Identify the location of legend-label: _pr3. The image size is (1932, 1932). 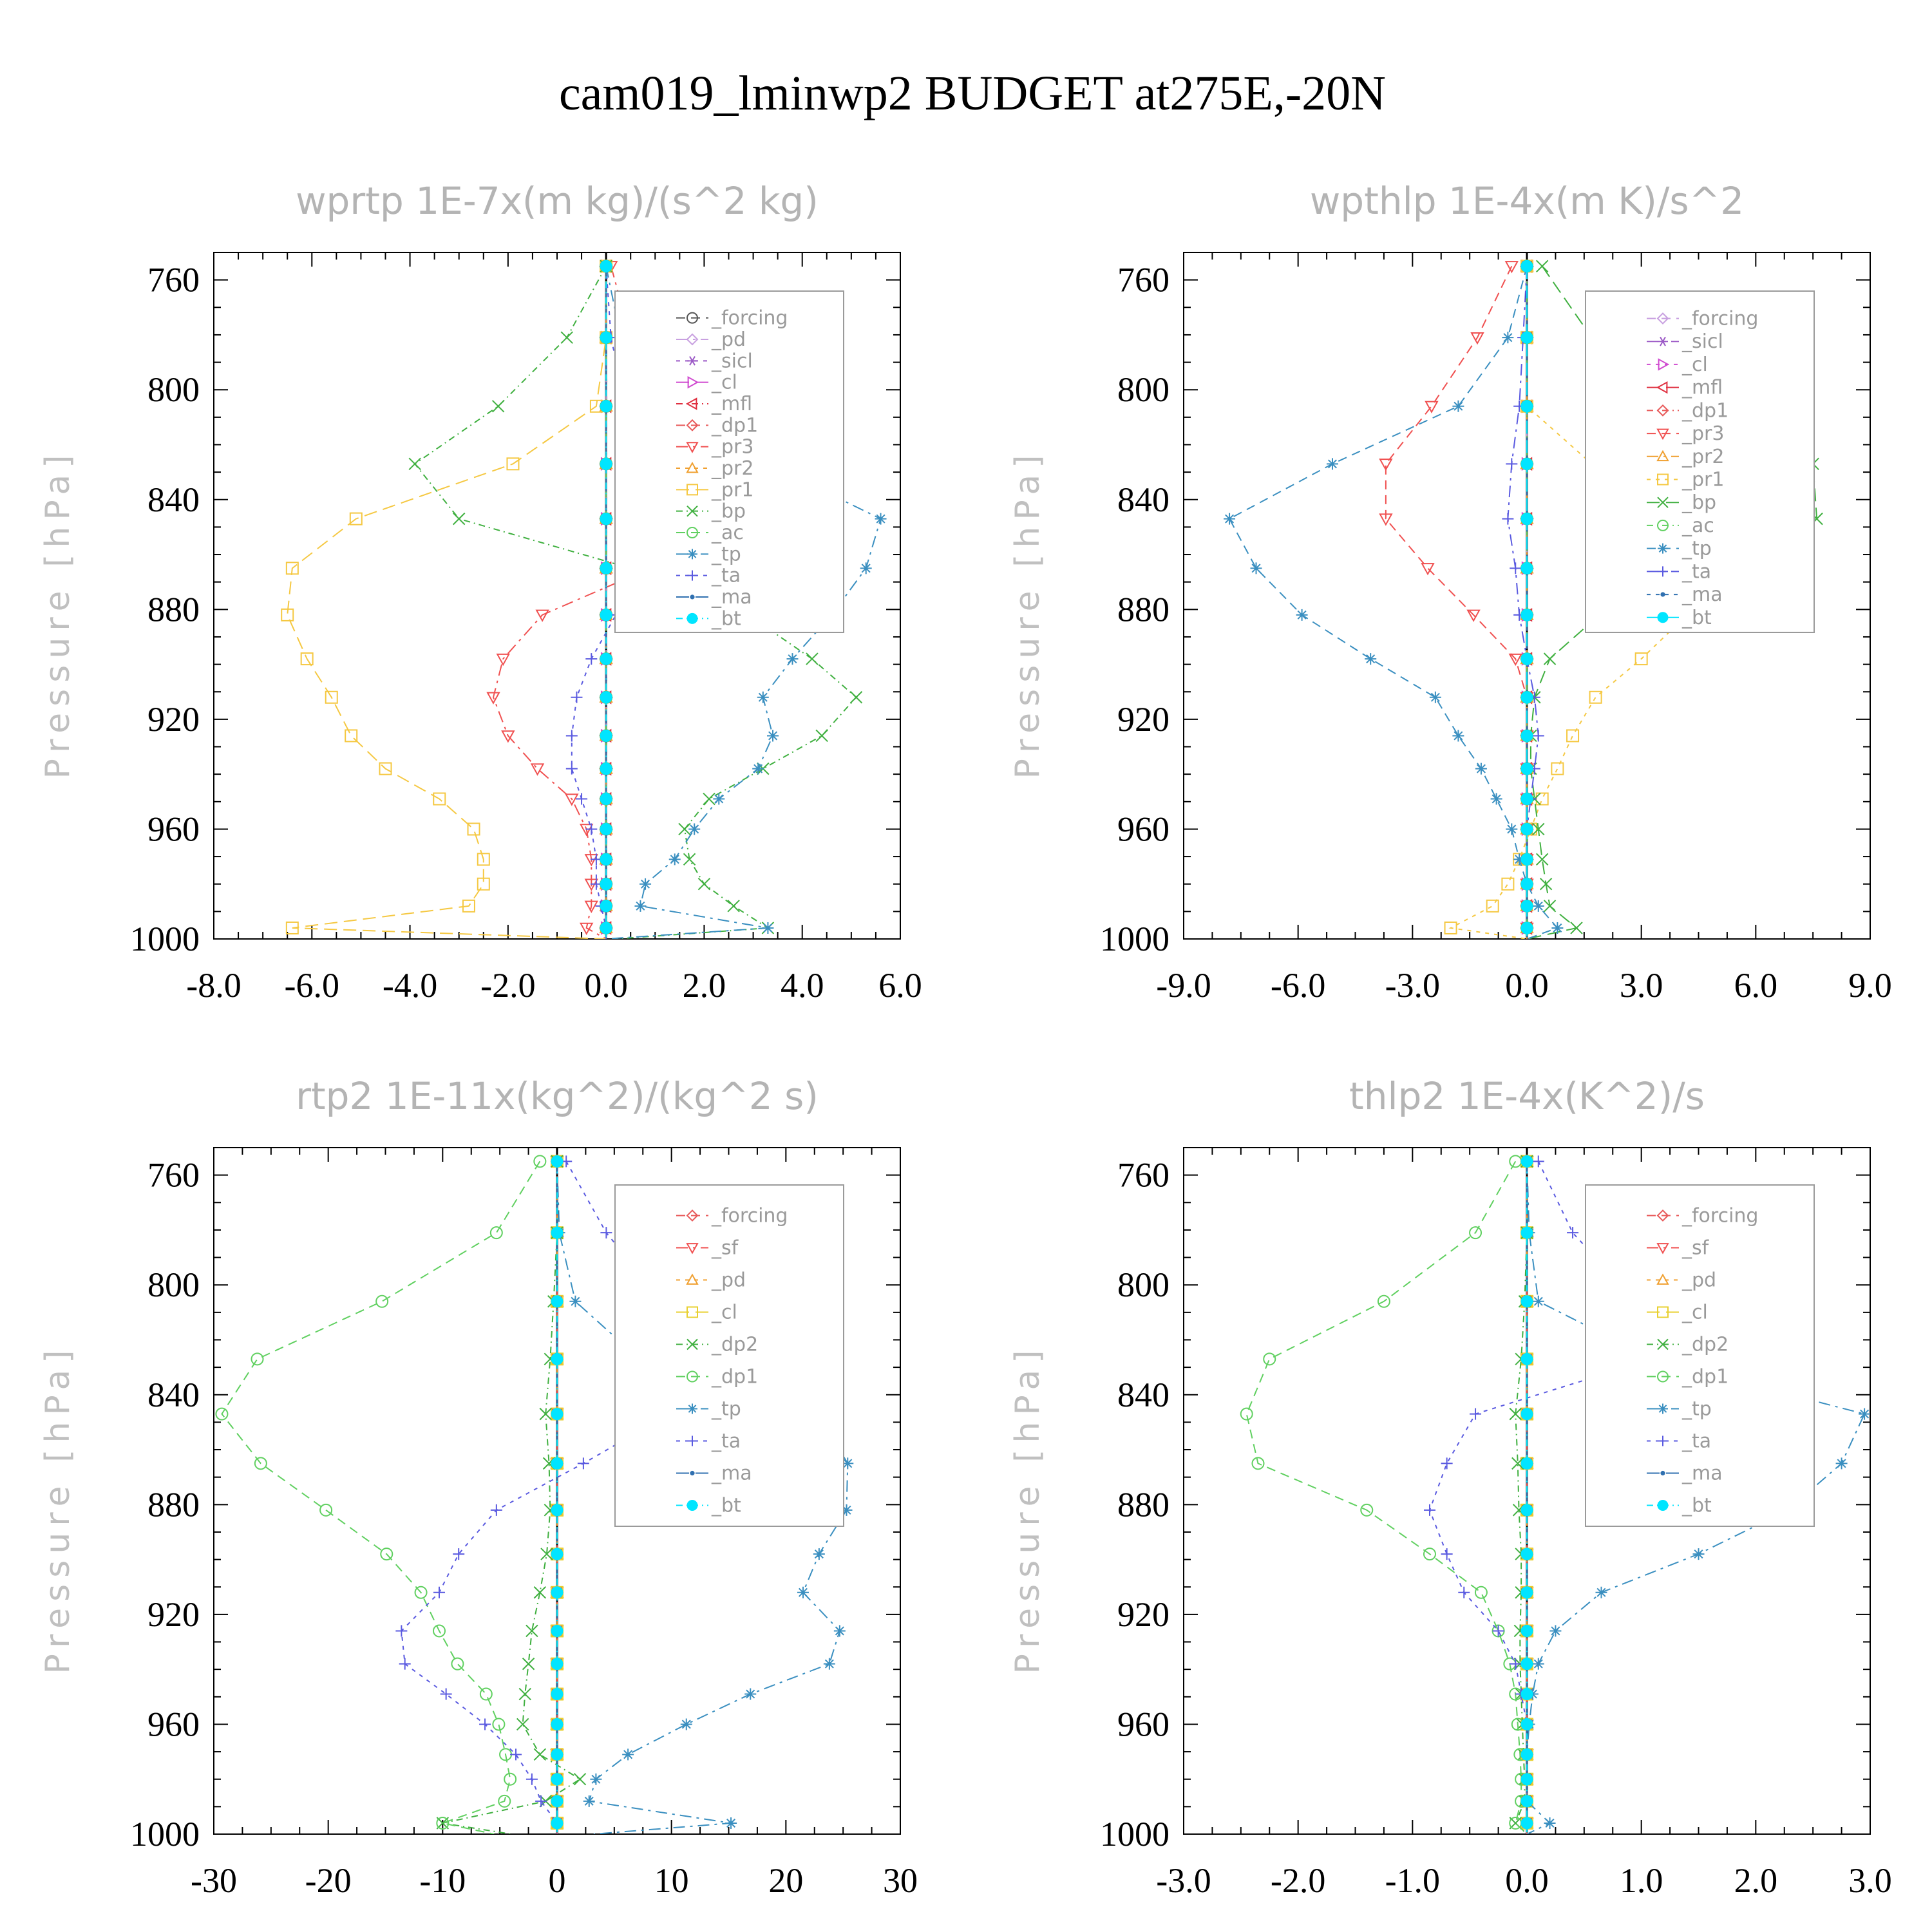
(732, 447).